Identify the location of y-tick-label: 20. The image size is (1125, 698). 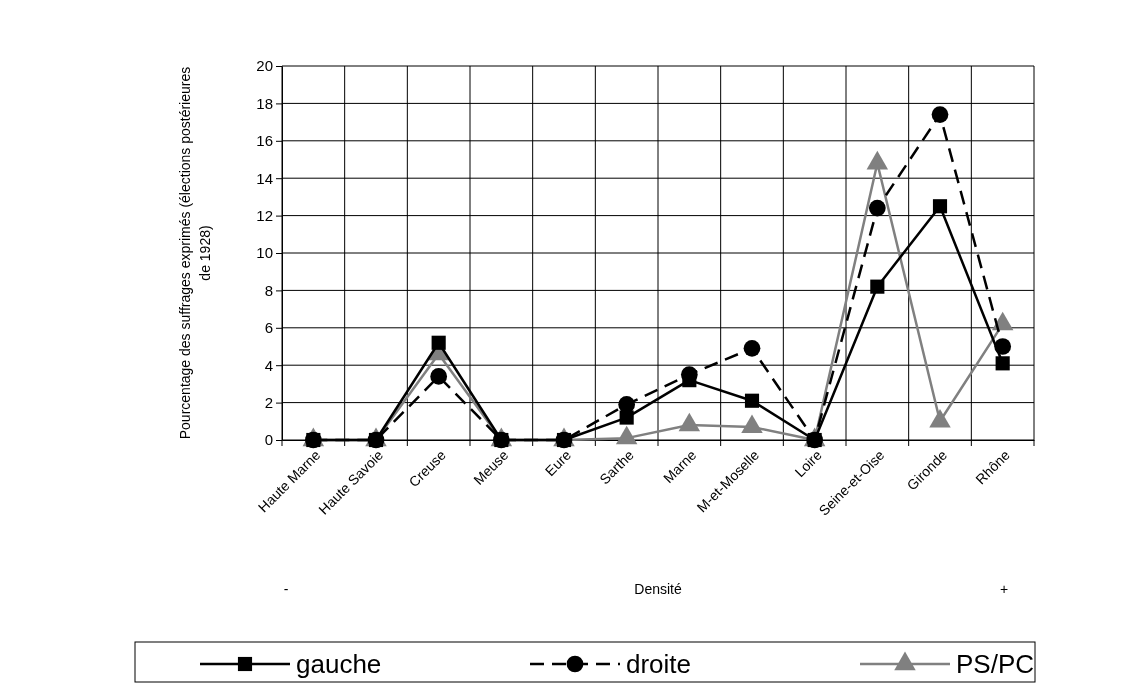
(264, 66).